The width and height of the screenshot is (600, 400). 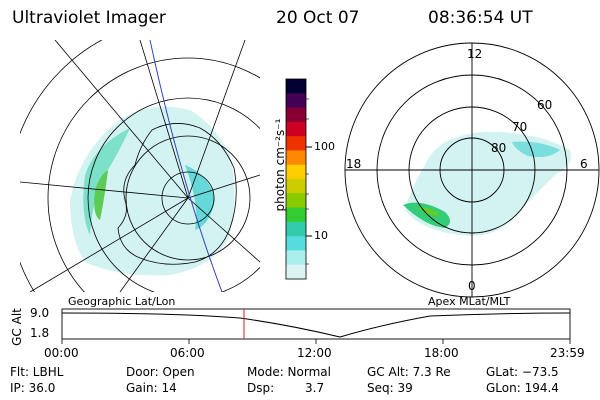 What do you see at coordinates (89, 18) in the screenshot?
I see `image-title: Ultraviolet Imager` at bounding box center [89, 18].